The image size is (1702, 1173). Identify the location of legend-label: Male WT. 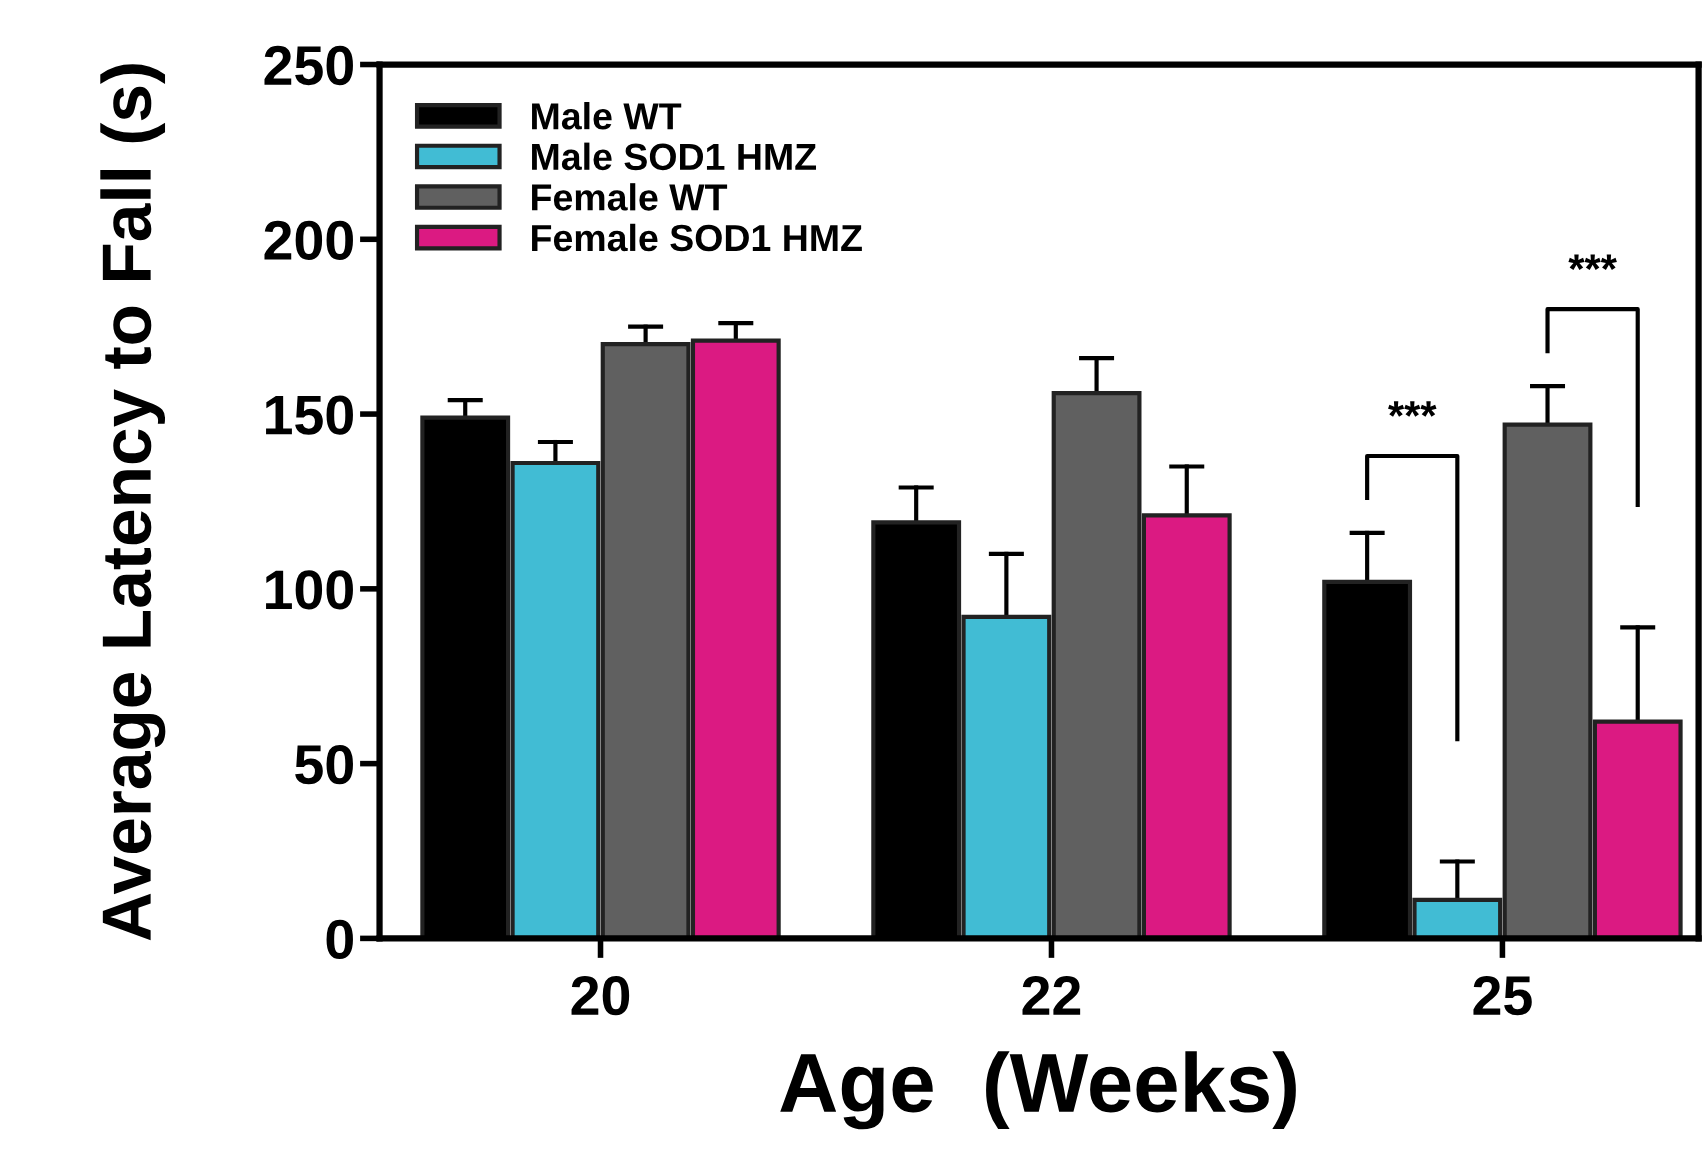
(607, 116).